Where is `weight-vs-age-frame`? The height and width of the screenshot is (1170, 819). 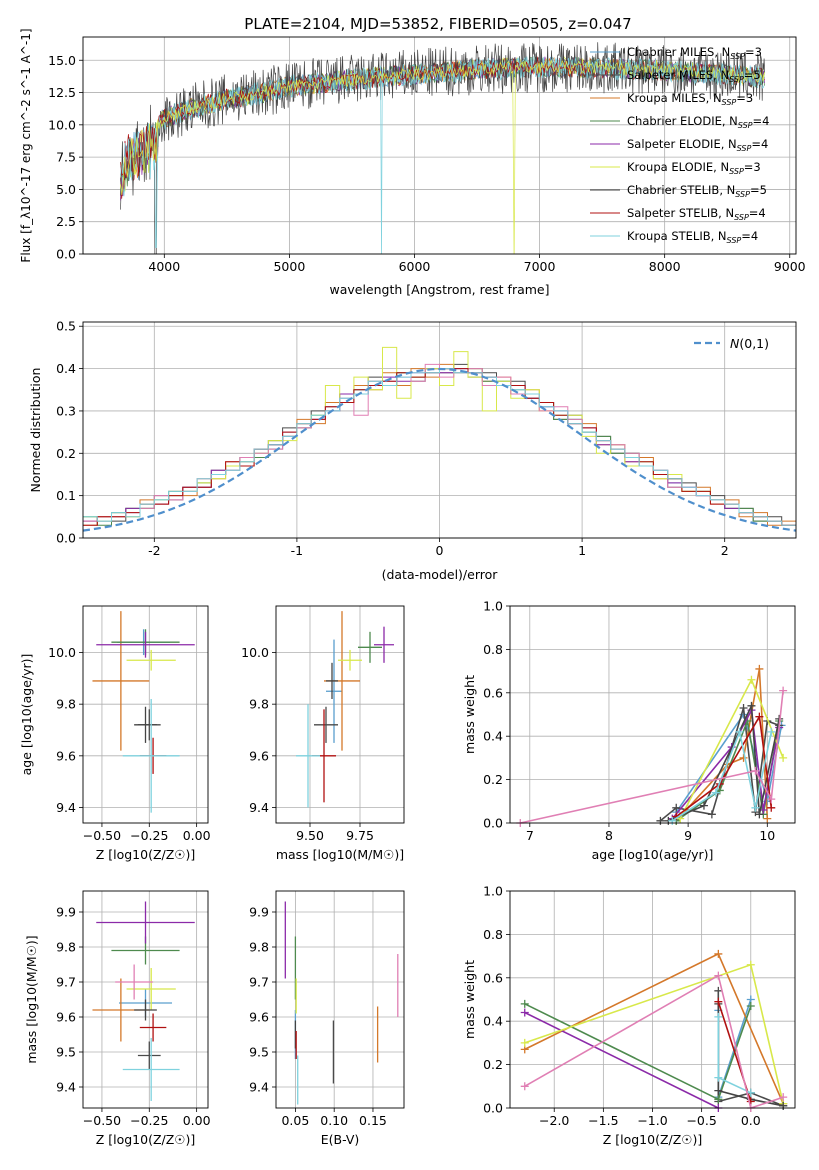 weight-vs-age-frame is located at coordinates (652, 714).